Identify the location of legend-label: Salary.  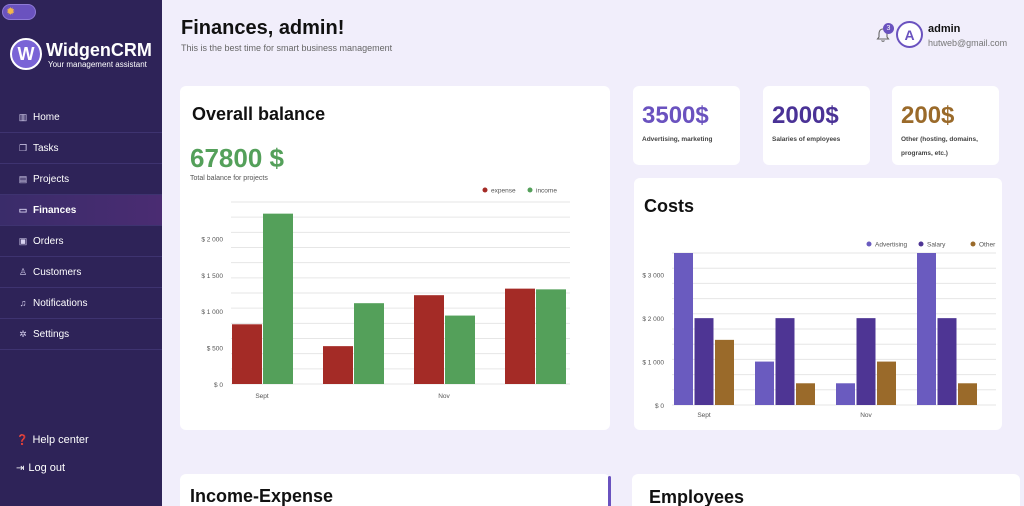
(936, 245).